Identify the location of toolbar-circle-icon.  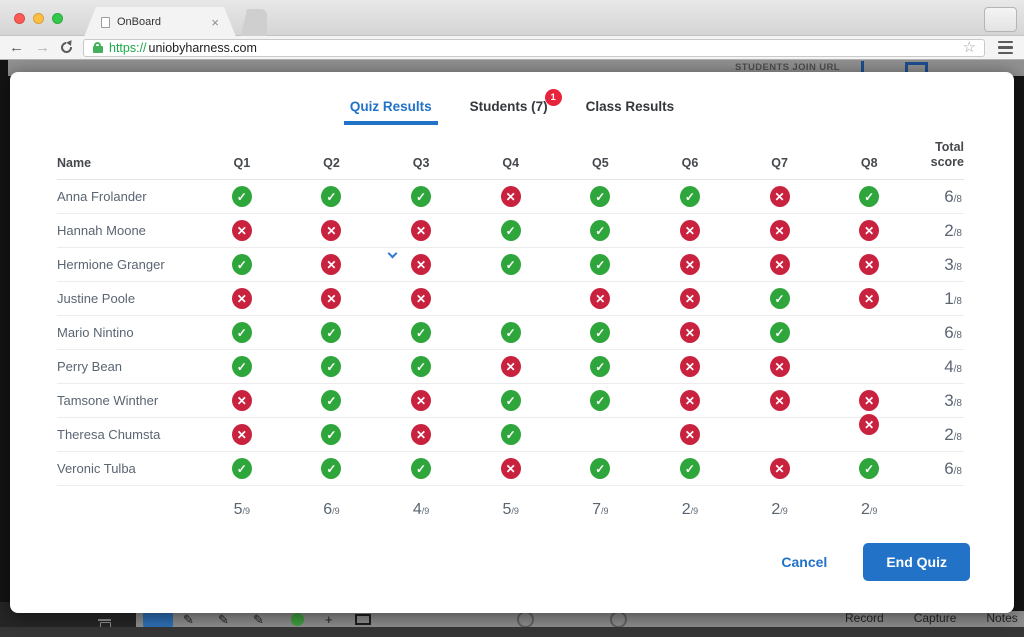
(618, 619).